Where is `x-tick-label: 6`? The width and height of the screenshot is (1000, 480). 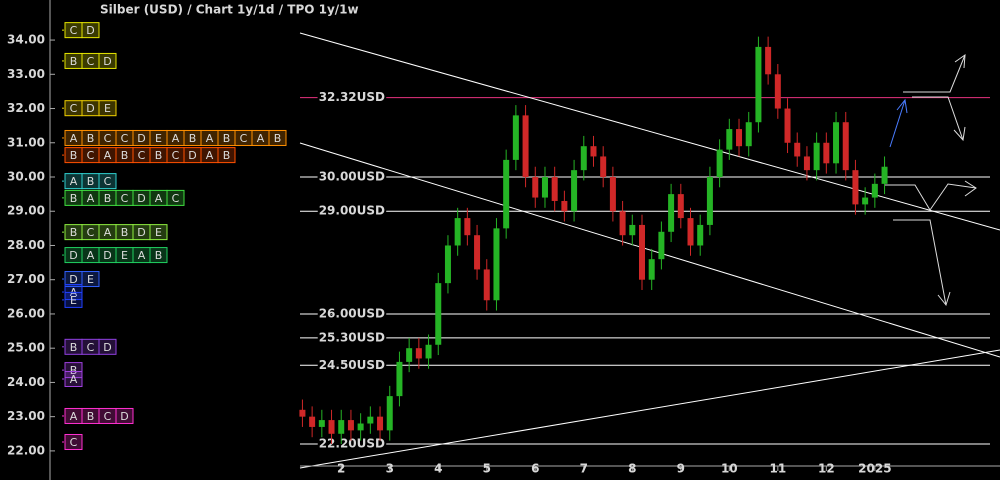 x-tick-label: 6 is located at coordinates (535, 469).